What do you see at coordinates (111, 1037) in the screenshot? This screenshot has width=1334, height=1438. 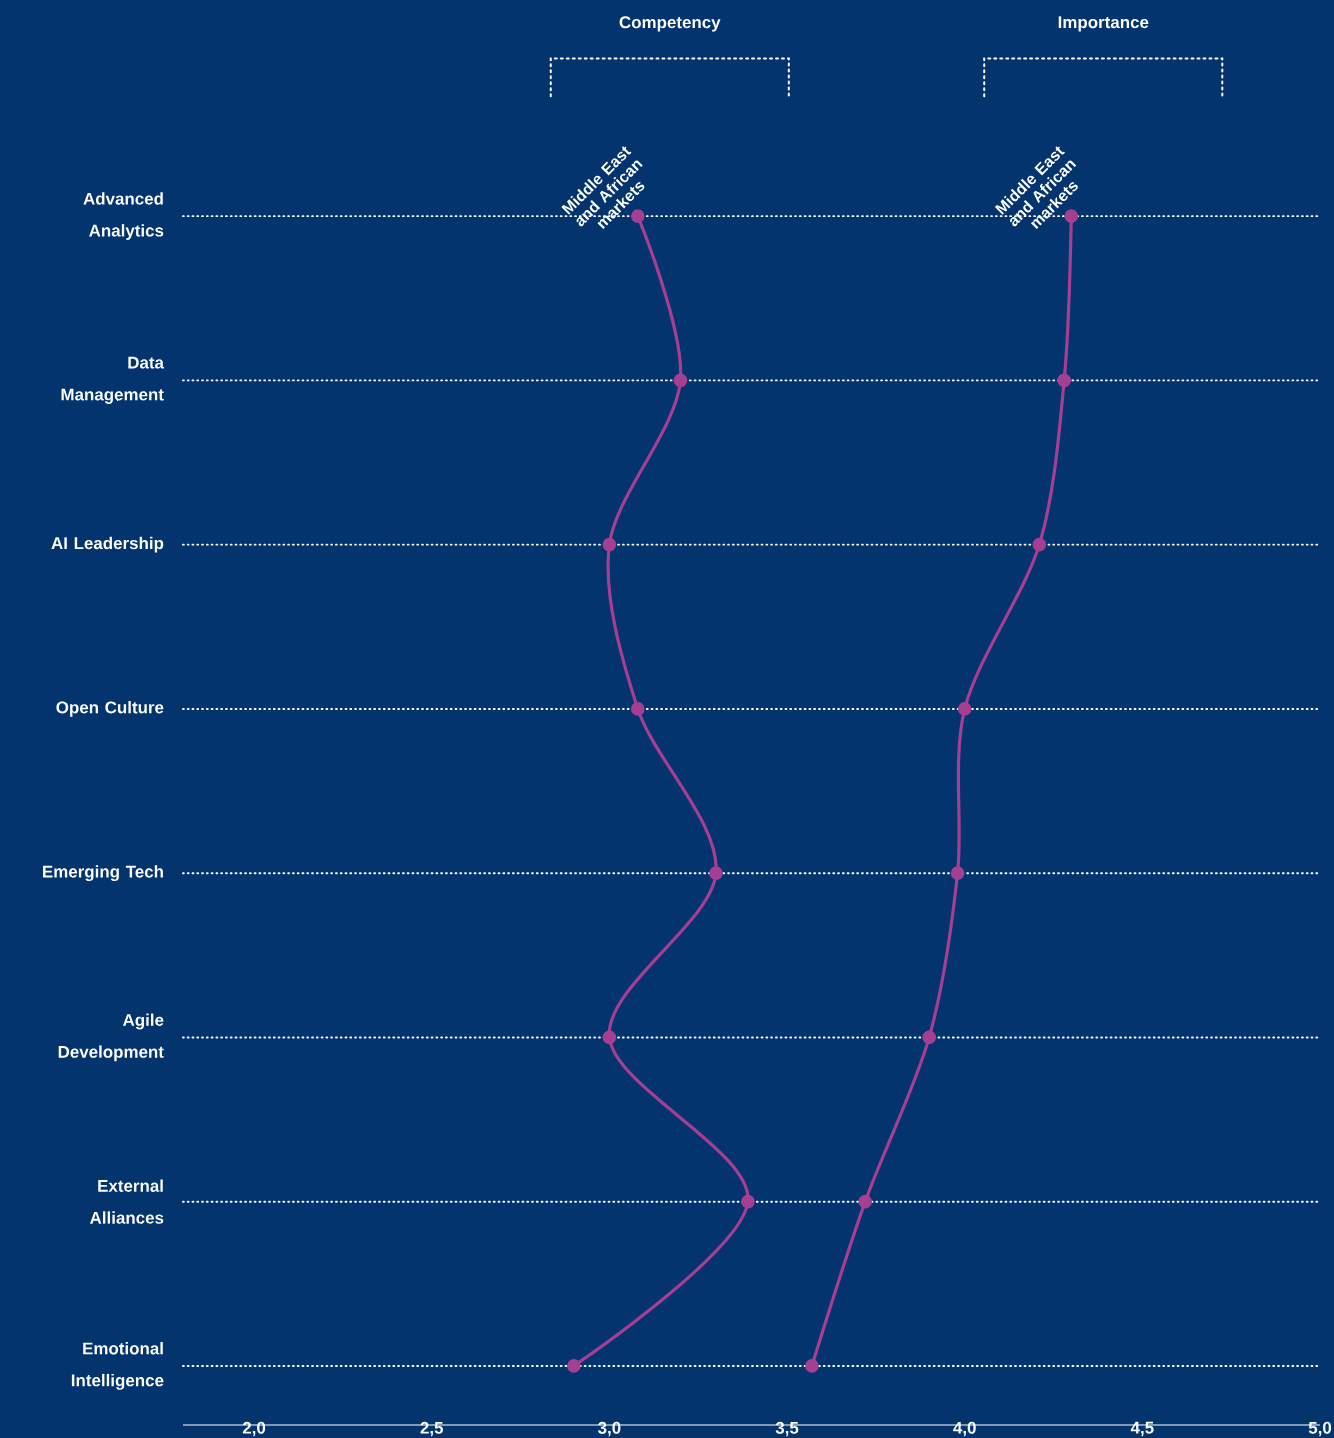 I see `y-tick-label: Agile Development` at bounding box center [111, 1037].